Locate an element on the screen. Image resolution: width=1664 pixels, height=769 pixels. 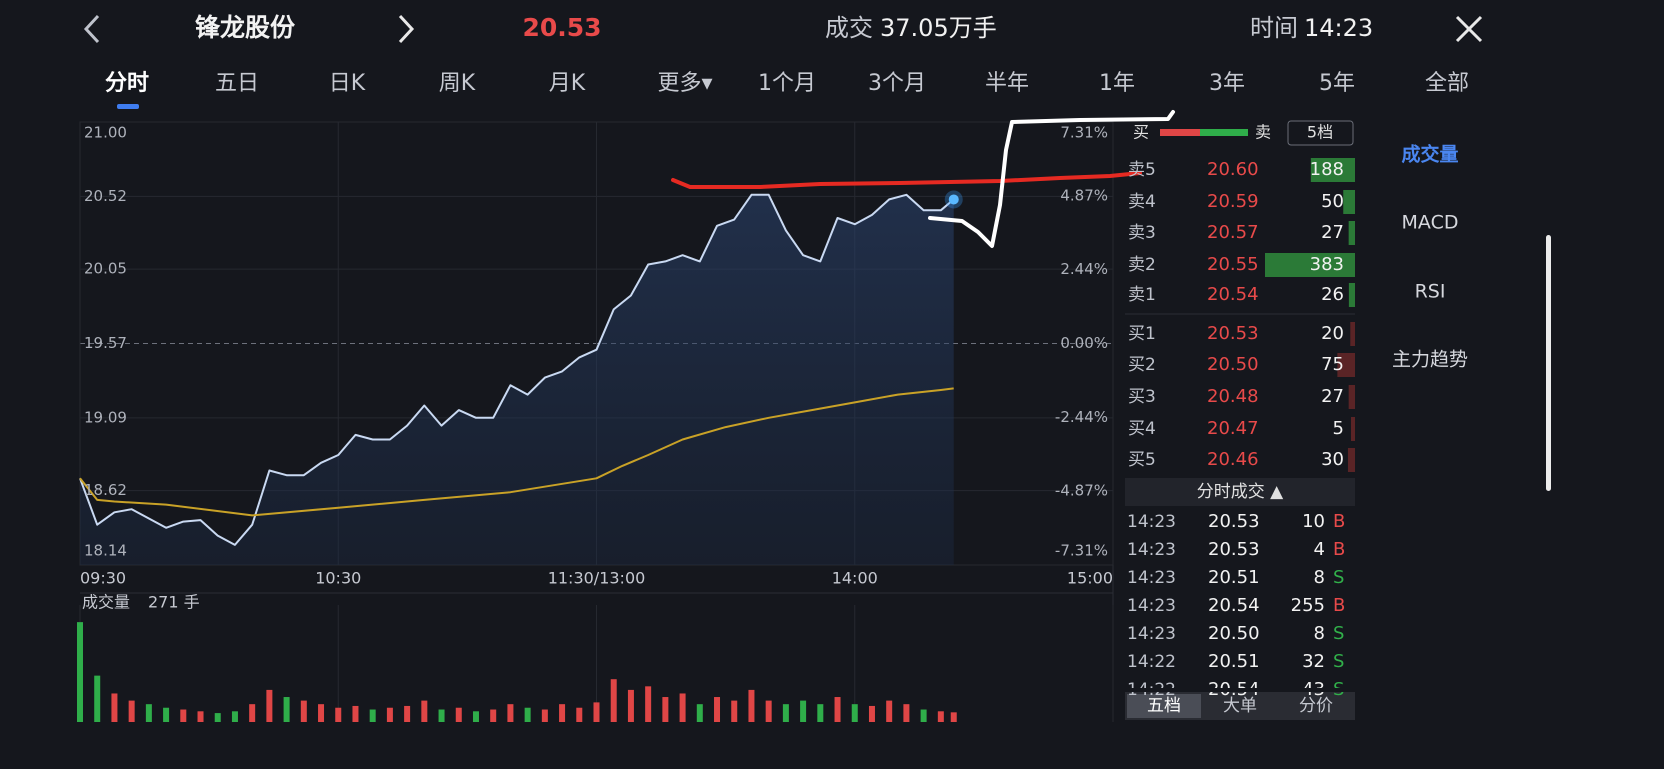
trade-price: 20.50 is located at coordinates (1234, 633).